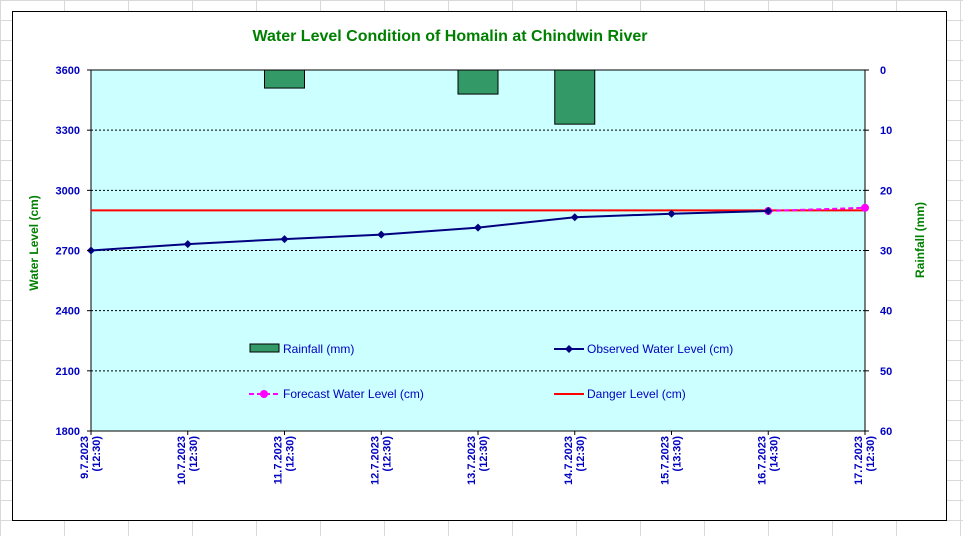  I want to click on y2-tick-label: 40, so click(886, 312).